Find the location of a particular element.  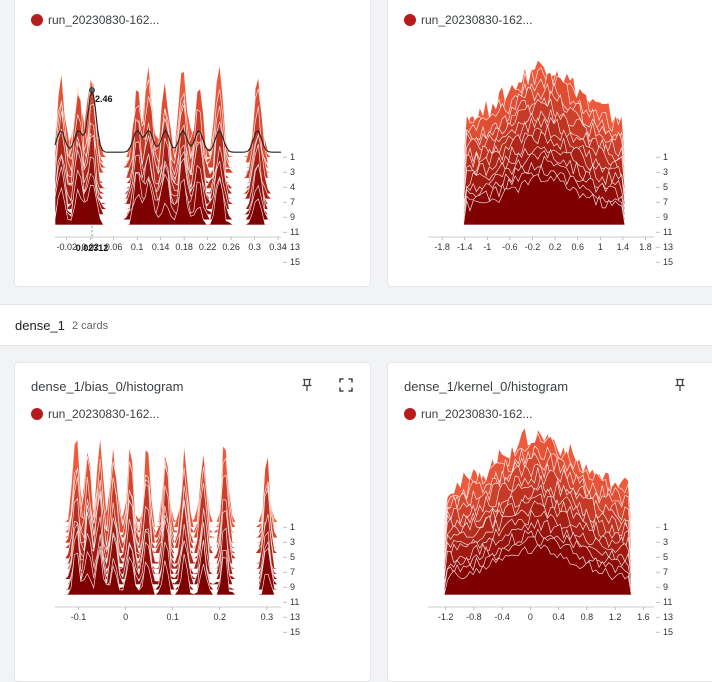

x-tick-label: 1.2 is located at coordinates (615, 617).